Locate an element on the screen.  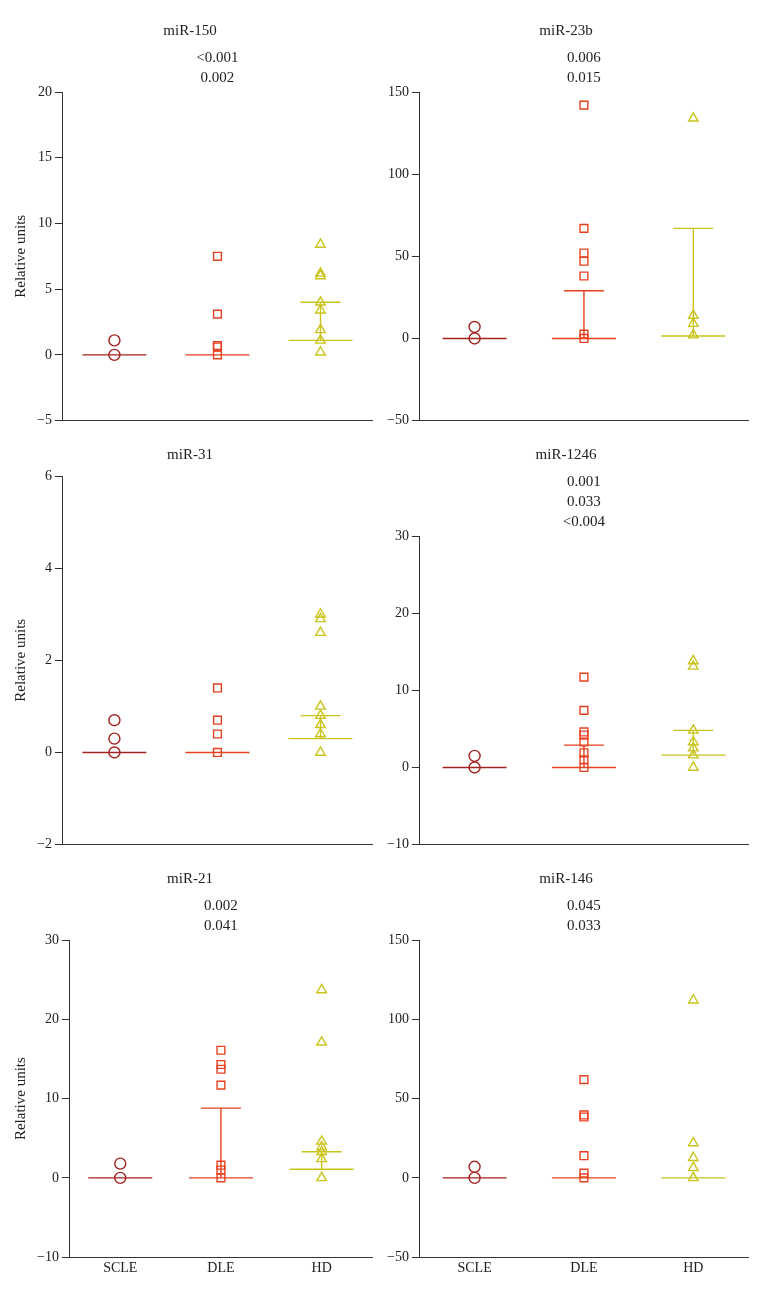
y-tick-label: 15 is located at coordinates (44, 157).